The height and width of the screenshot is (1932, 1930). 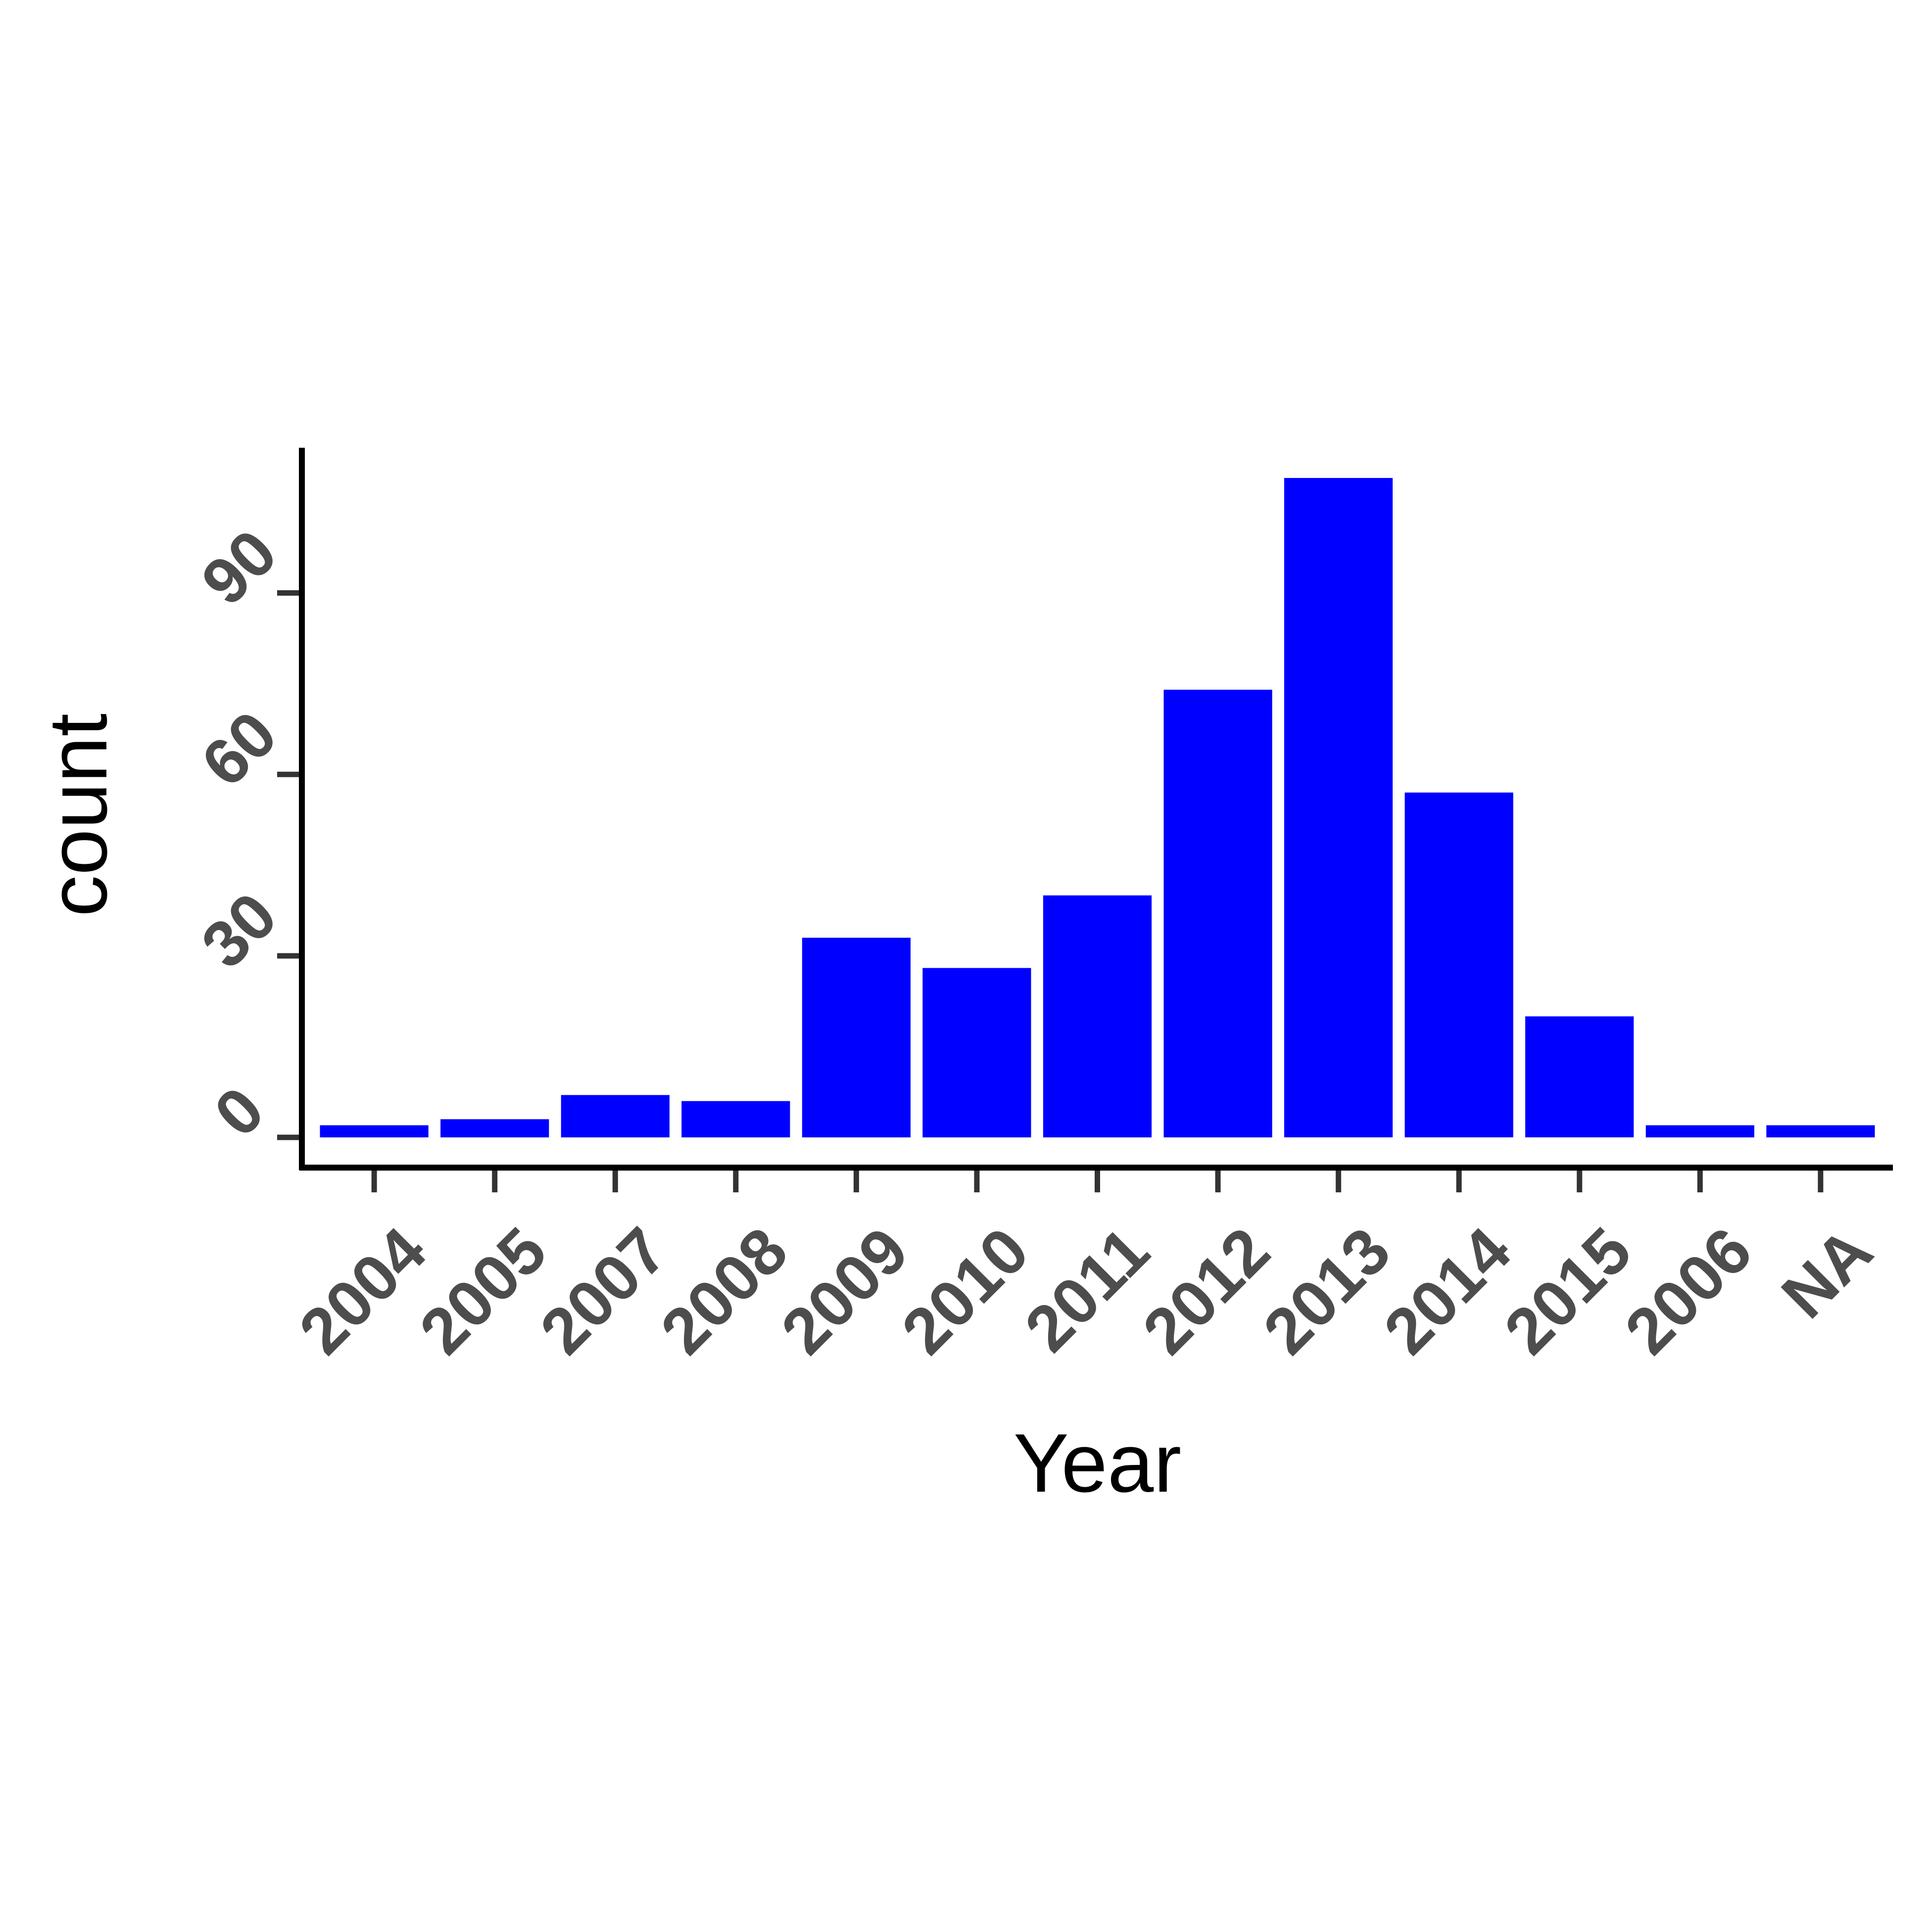 I want to click on bar-2015, so click(x=1579, y=1076).